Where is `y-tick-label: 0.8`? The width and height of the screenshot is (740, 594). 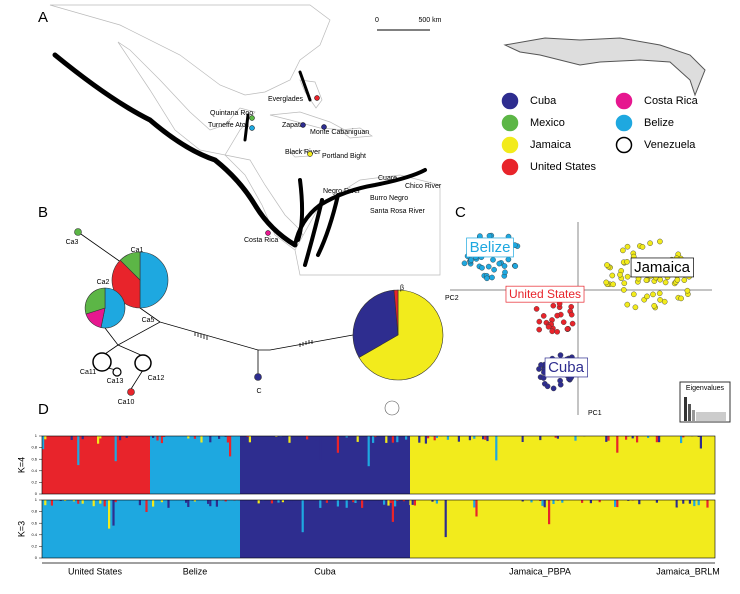
y-tick-label: 0.8 is located at coordinates (34, 447).